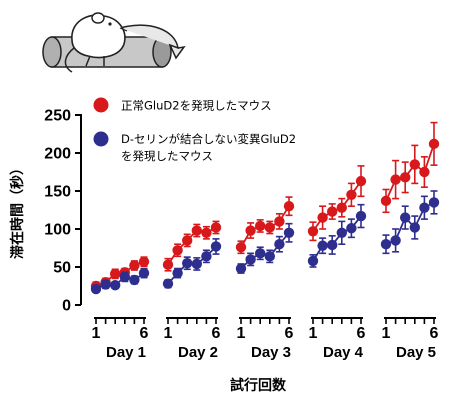 Image resolution: width=457 pixels, height=405 pixels. Describe the element at coordinates (57, 192) in the screenshot. I see `y-tick-label: 150` at that location.